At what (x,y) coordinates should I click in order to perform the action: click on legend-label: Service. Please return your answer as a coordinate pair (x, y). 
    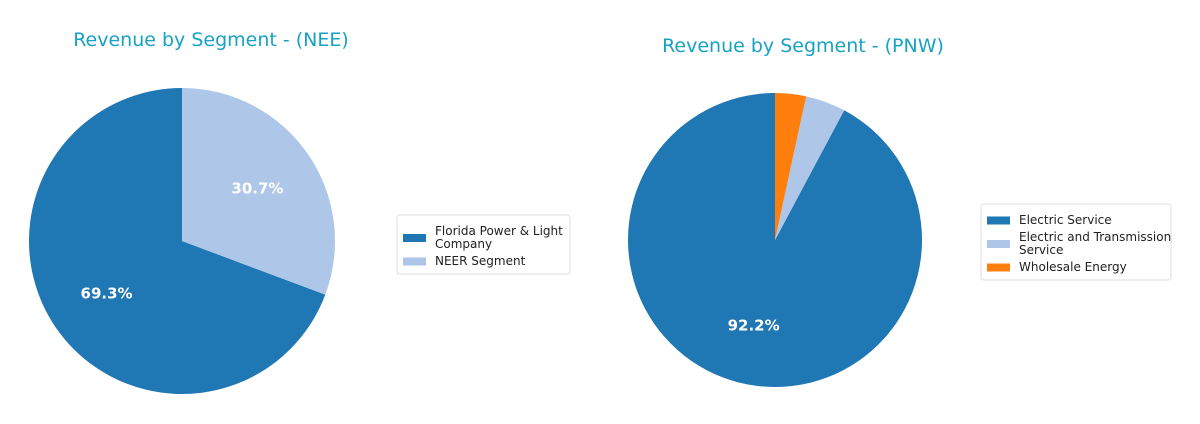
    Looking at the image, I should click on (1041, 250).